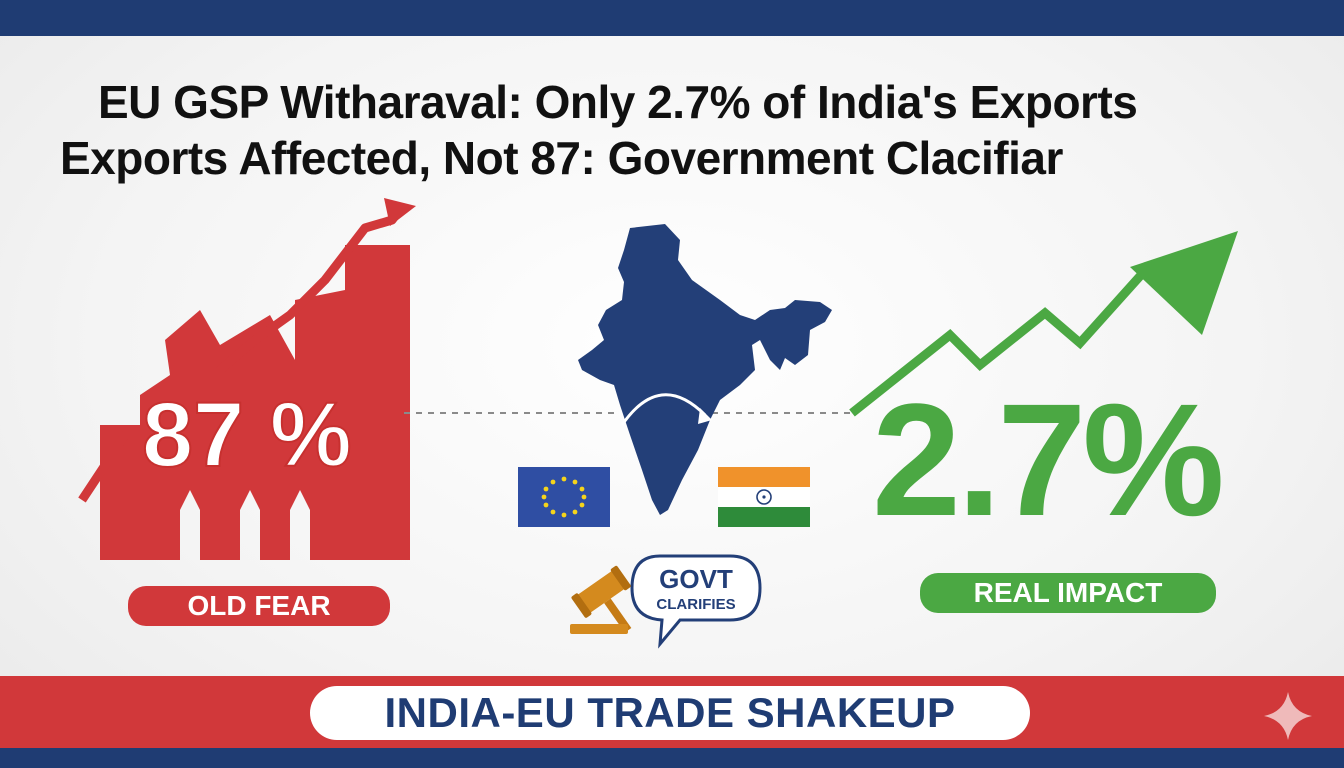 This screenshot has height=768, width=1344. I want to click on india-flag-icon, so click(764, 497).